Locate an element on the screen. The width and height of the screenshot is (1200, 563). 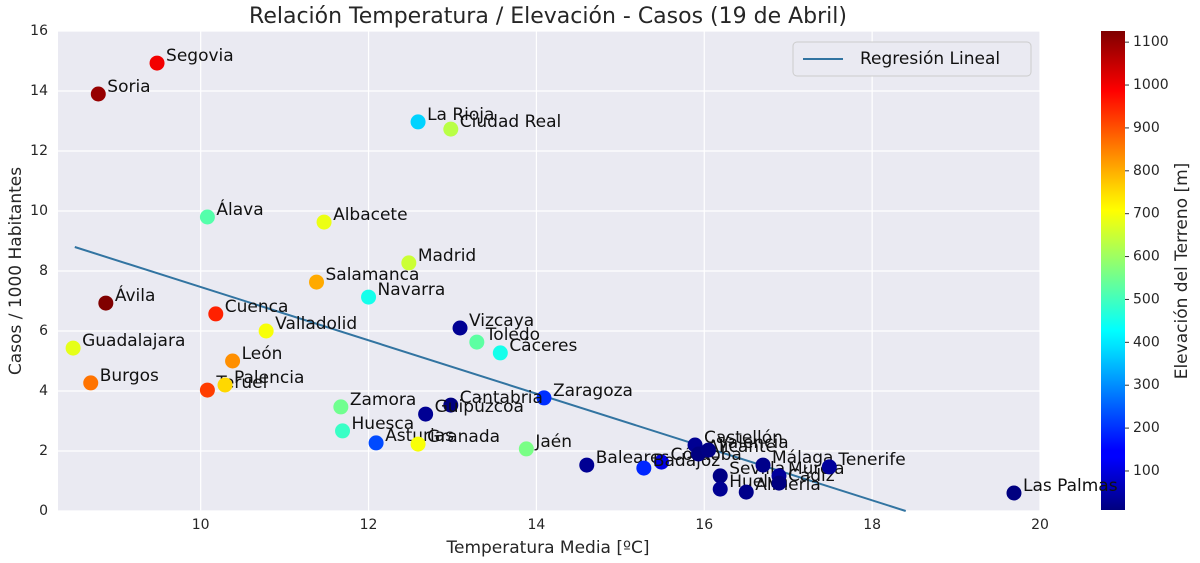
point-label: Asturias is located at coordinates (419, 436).